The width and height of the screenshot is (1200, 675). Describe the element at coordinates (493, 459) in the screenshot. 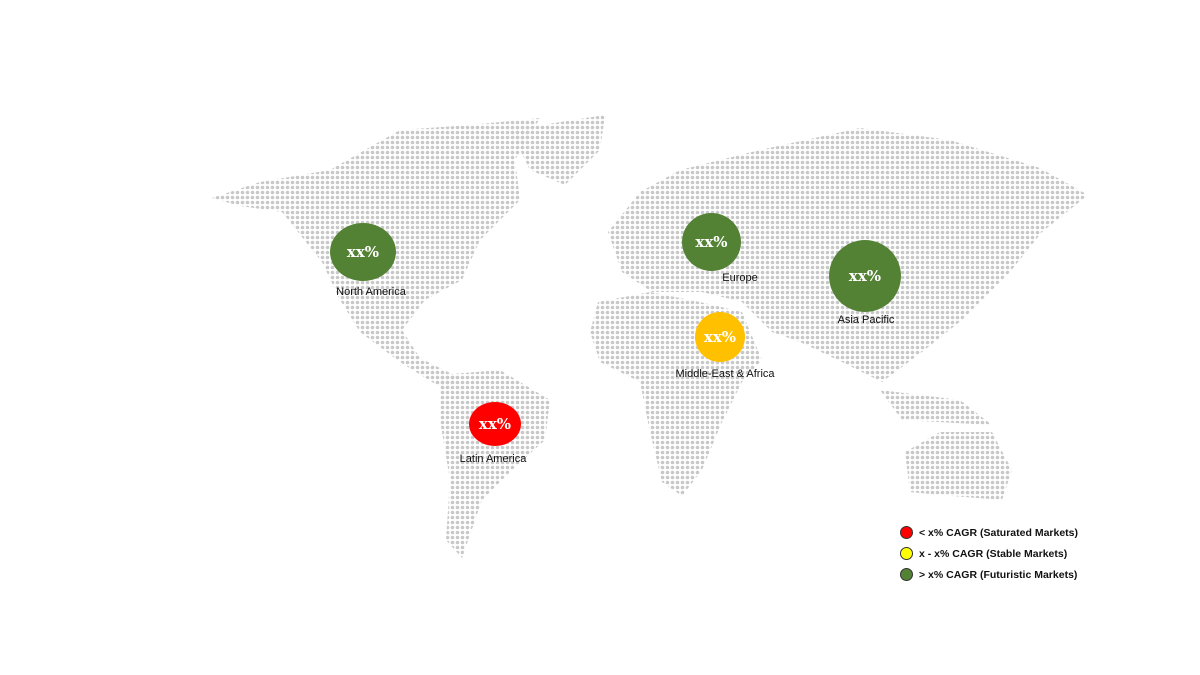

I see `region-label-latin-america: Latin America` at that location.